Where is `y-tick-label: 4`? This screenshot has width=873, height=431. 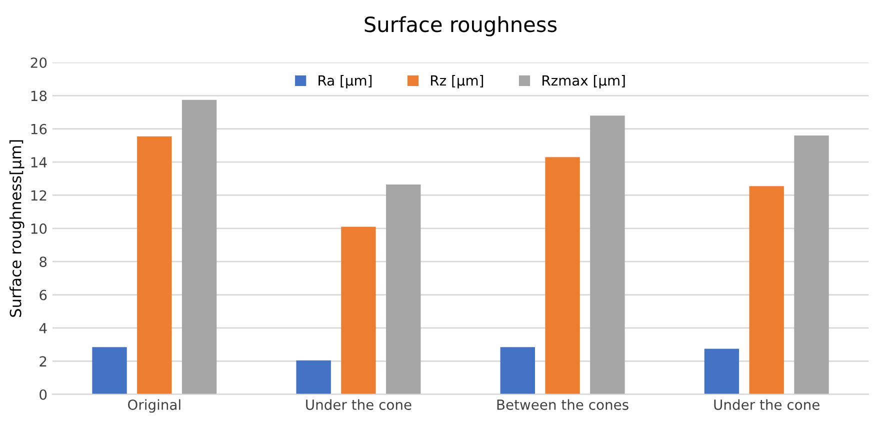
y-tick-label: 4 is located at coordinates (43, 328).